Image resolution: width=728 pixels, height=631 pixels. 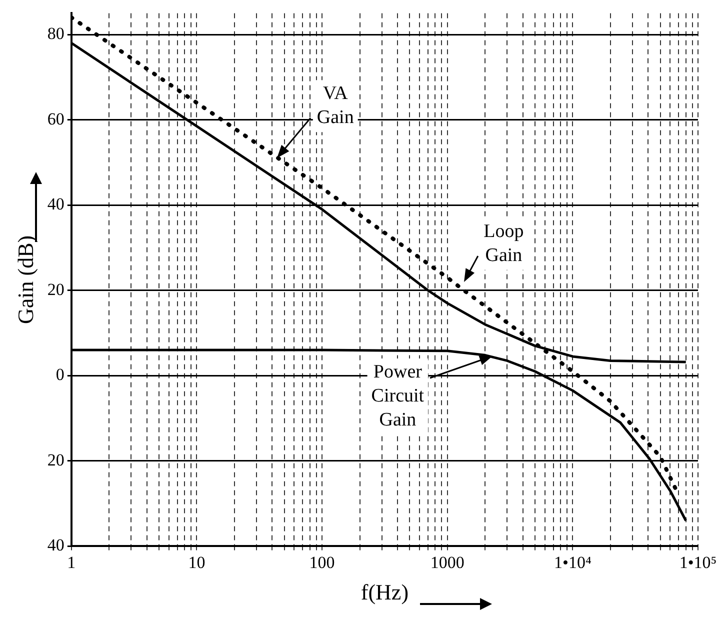 I want to click on annotation: Power Circuit Gain, so click(x=398, y=395).